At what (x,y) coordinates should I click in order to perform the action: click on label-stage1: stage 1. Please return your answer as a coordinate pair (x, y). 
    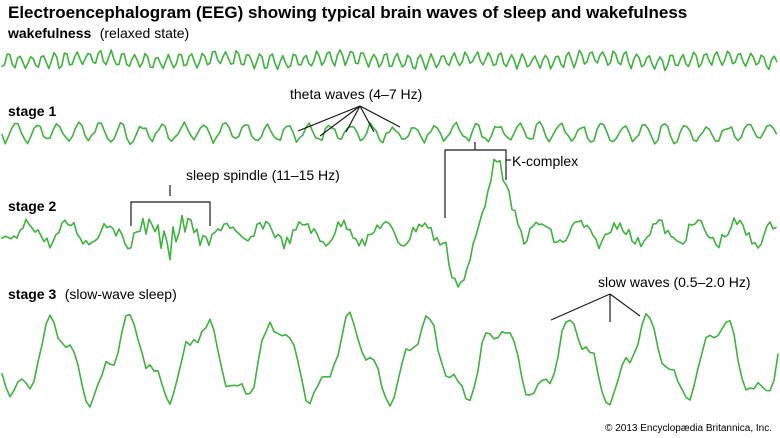
    Looking at the image, I should click on (32, 111).